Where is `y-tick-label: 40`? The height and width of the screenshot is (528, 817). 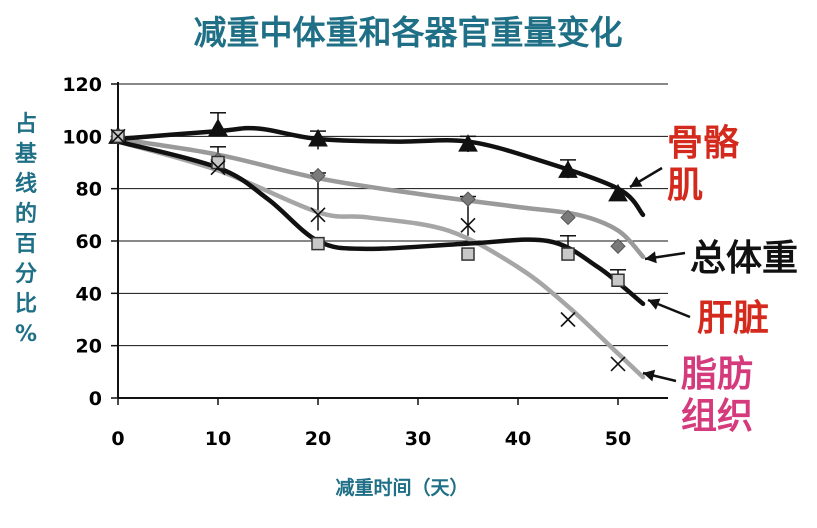 y-tick-label: 40 is located at coordinates (89, 294).